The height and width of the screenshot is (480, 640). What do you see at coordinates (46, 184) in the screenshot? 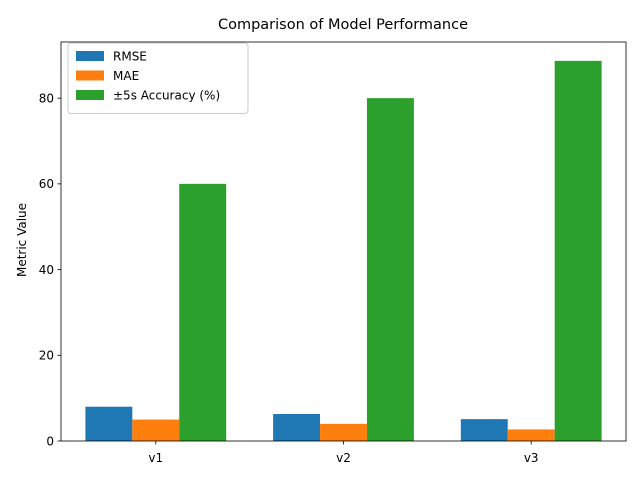
I see `y-tick-label: 60` at bounding box center [46, 184].